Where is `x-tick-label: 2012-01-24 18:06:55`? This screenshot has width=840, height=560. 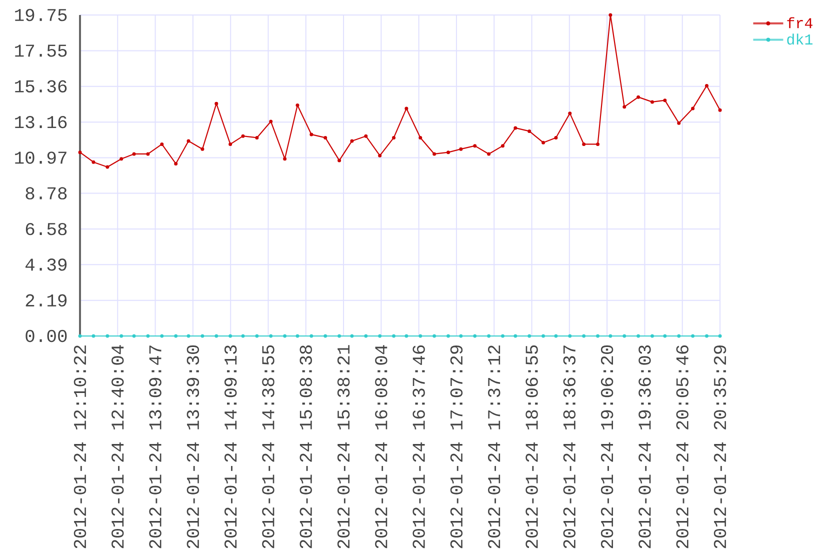
x-tick-label: 2012-01-24 18:06:55 is located at coordinates (532, 446).